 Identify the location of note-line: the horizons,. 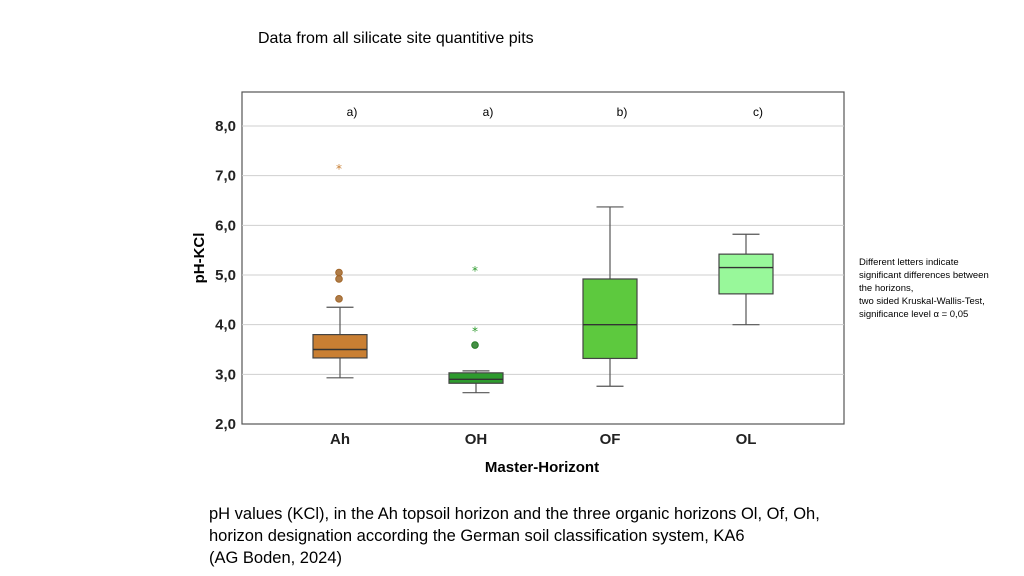
(886, 288).